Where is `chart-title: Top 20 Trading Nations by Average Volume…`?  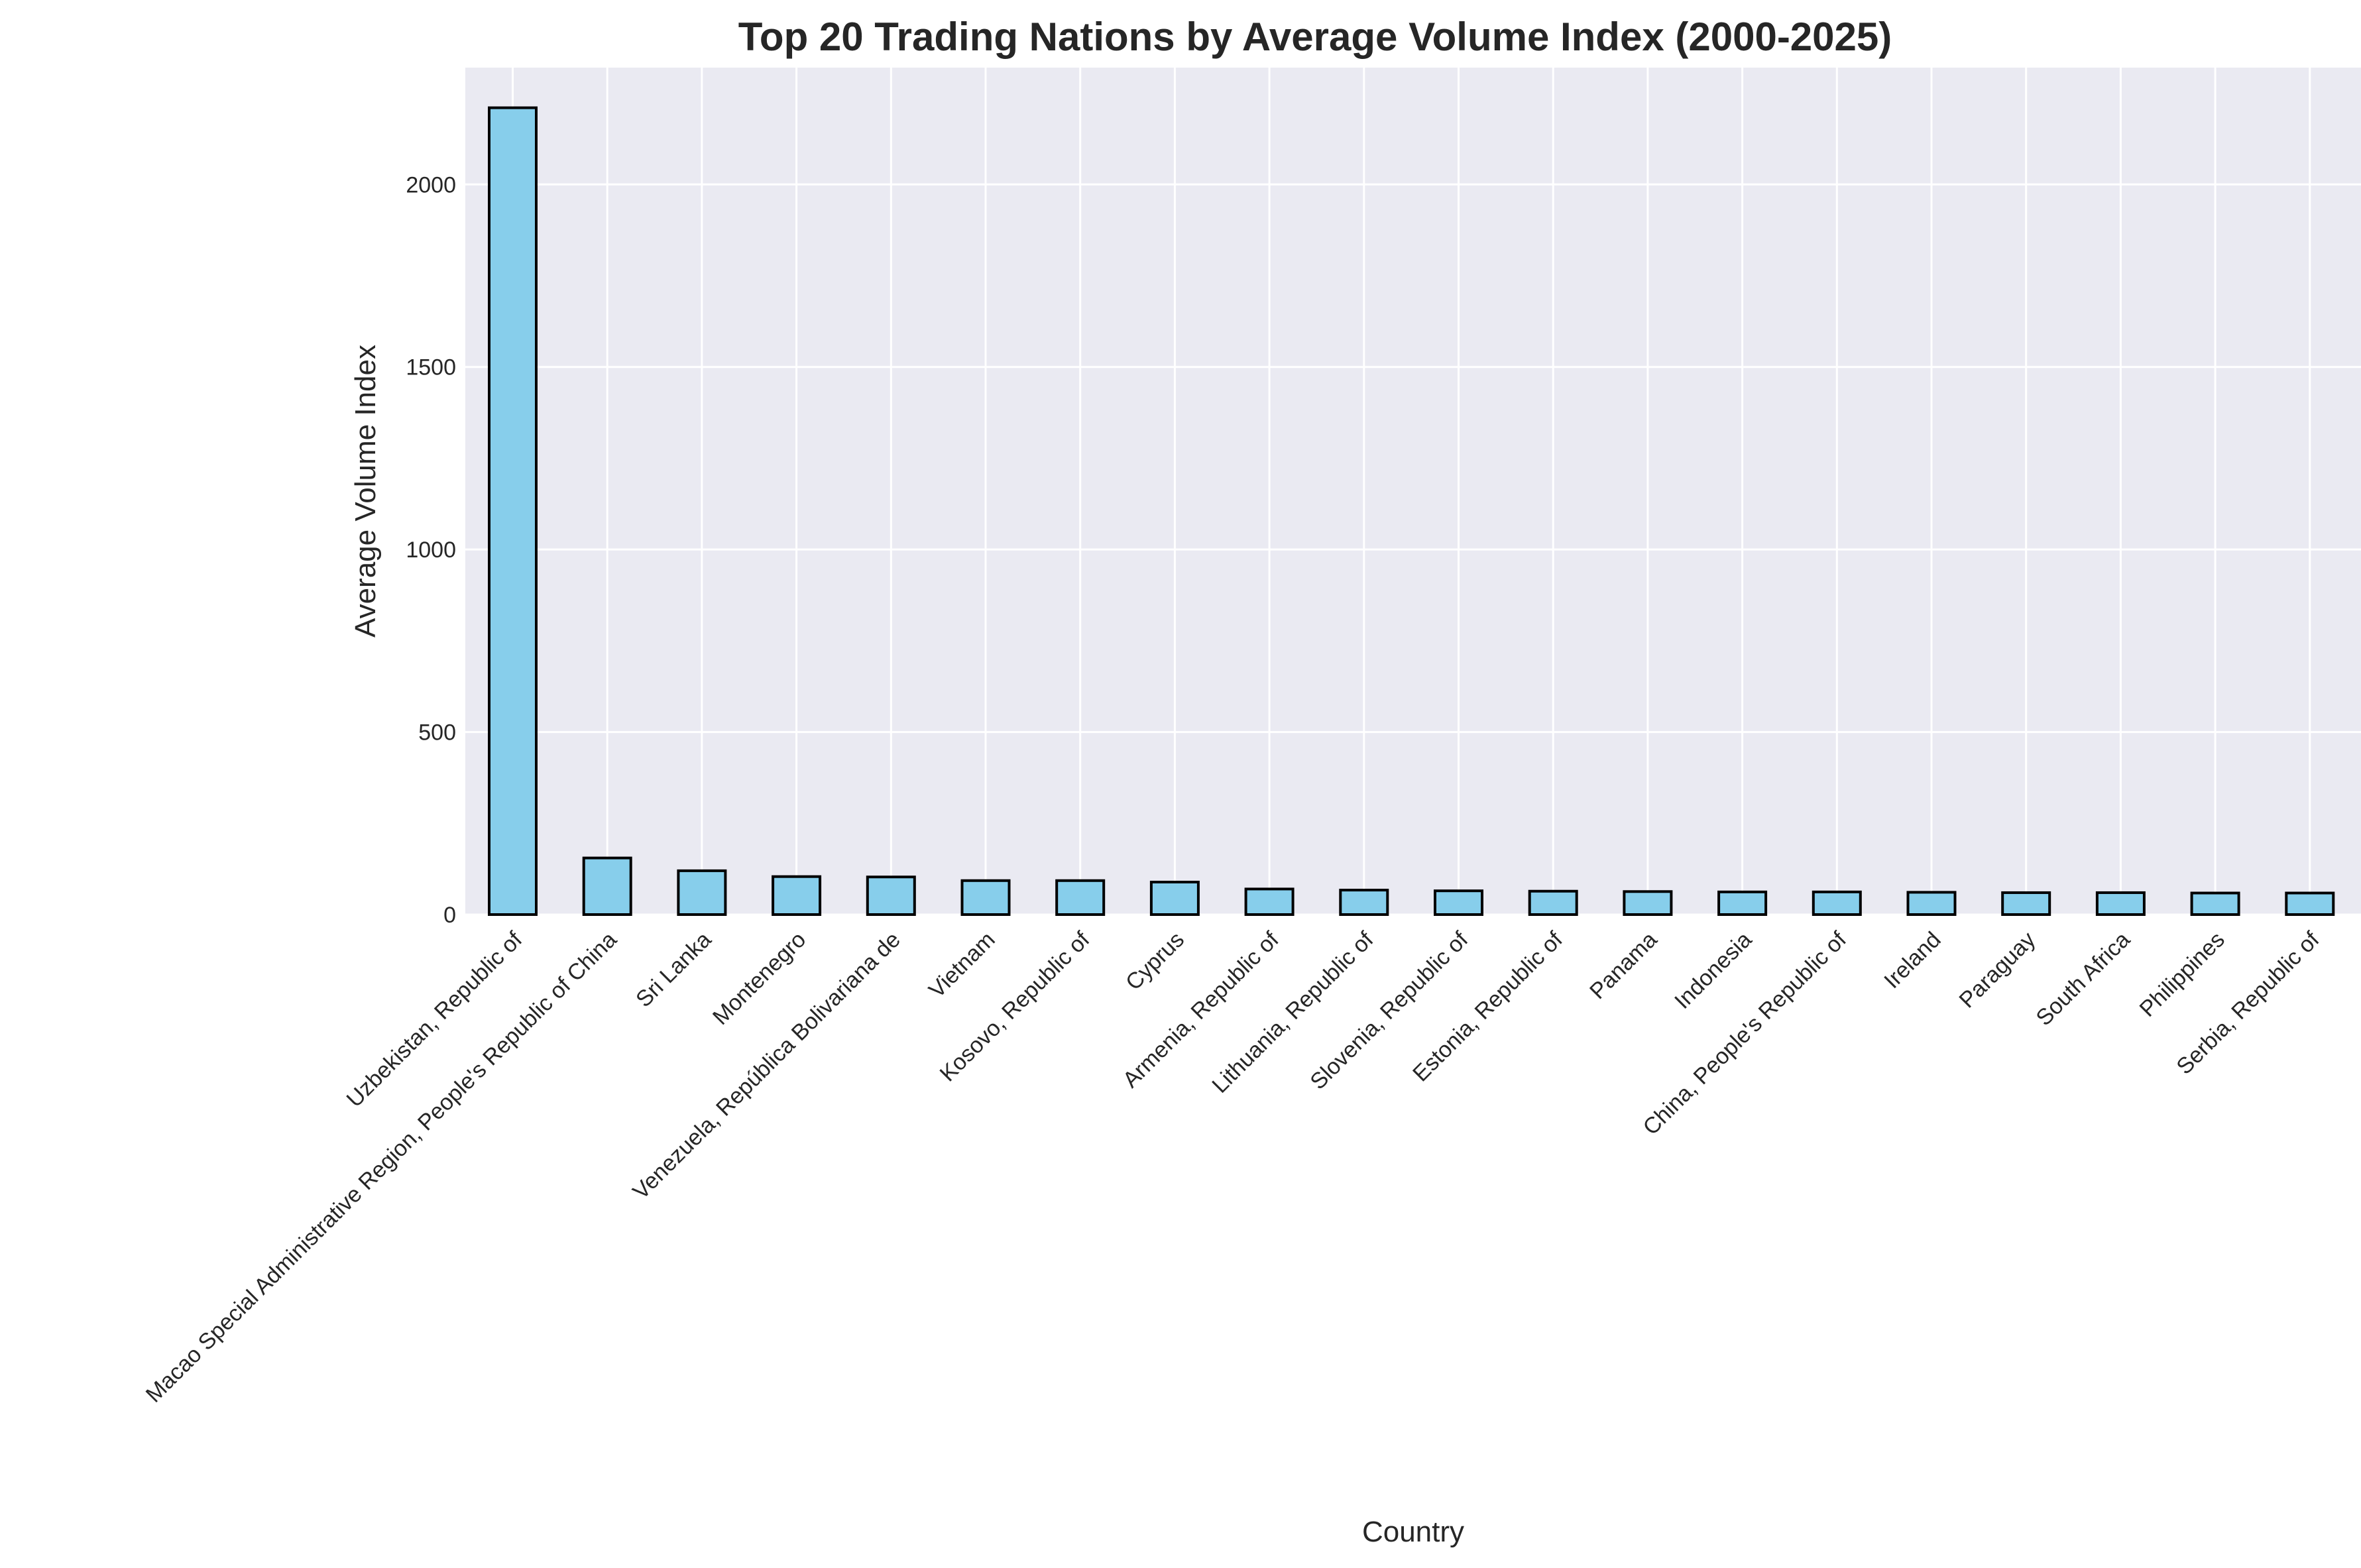
chart-title: Top 20 Trading Nations by Average Volume… is located at coordinates (1315, 37).